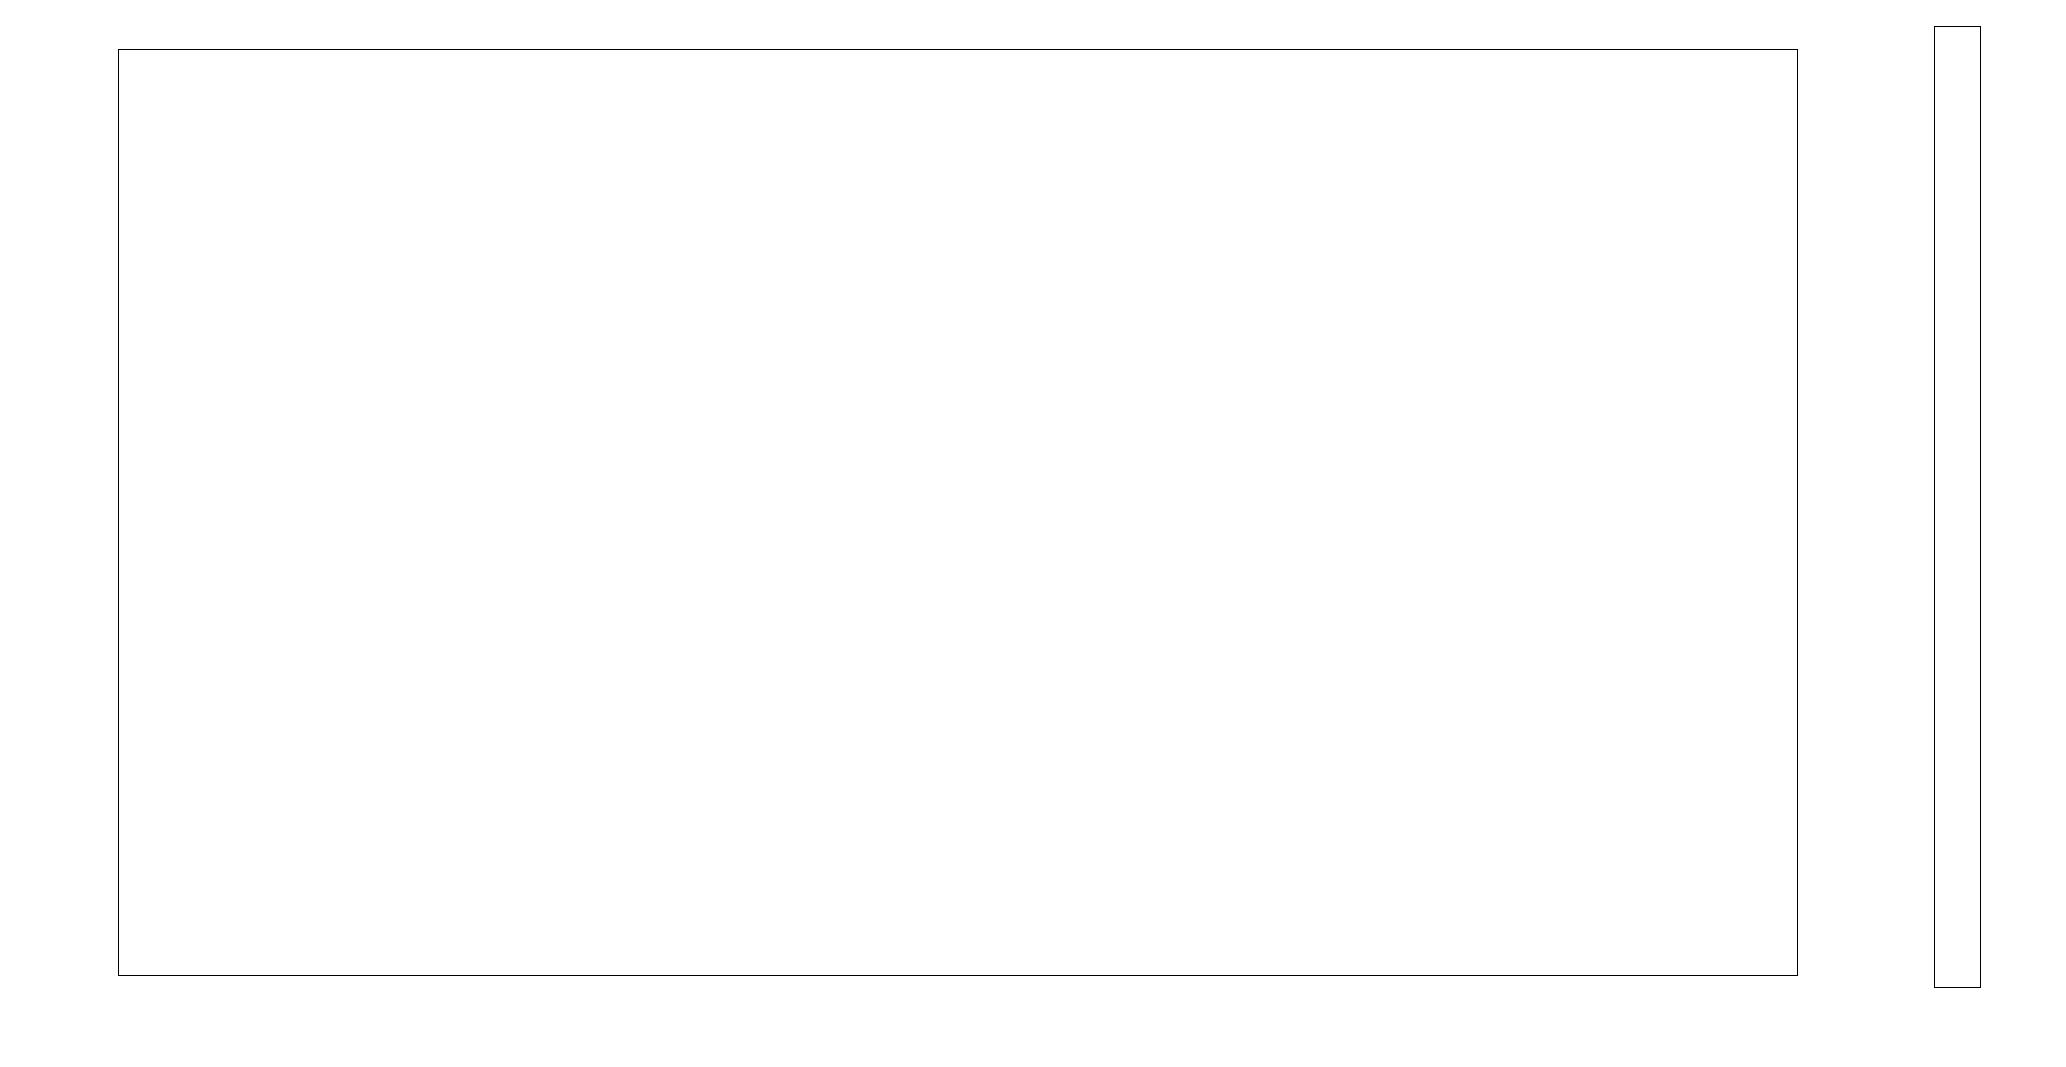  I want to click on colorbar, so click(1957, 507).